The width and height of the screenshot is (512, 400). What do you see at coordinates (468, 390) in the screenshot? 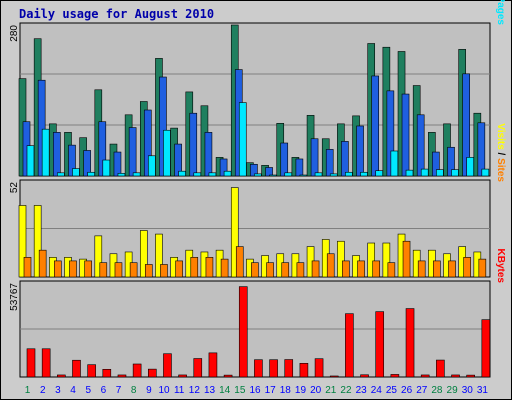
I see `day-label-30: 30` at bounding box center [468, 390].